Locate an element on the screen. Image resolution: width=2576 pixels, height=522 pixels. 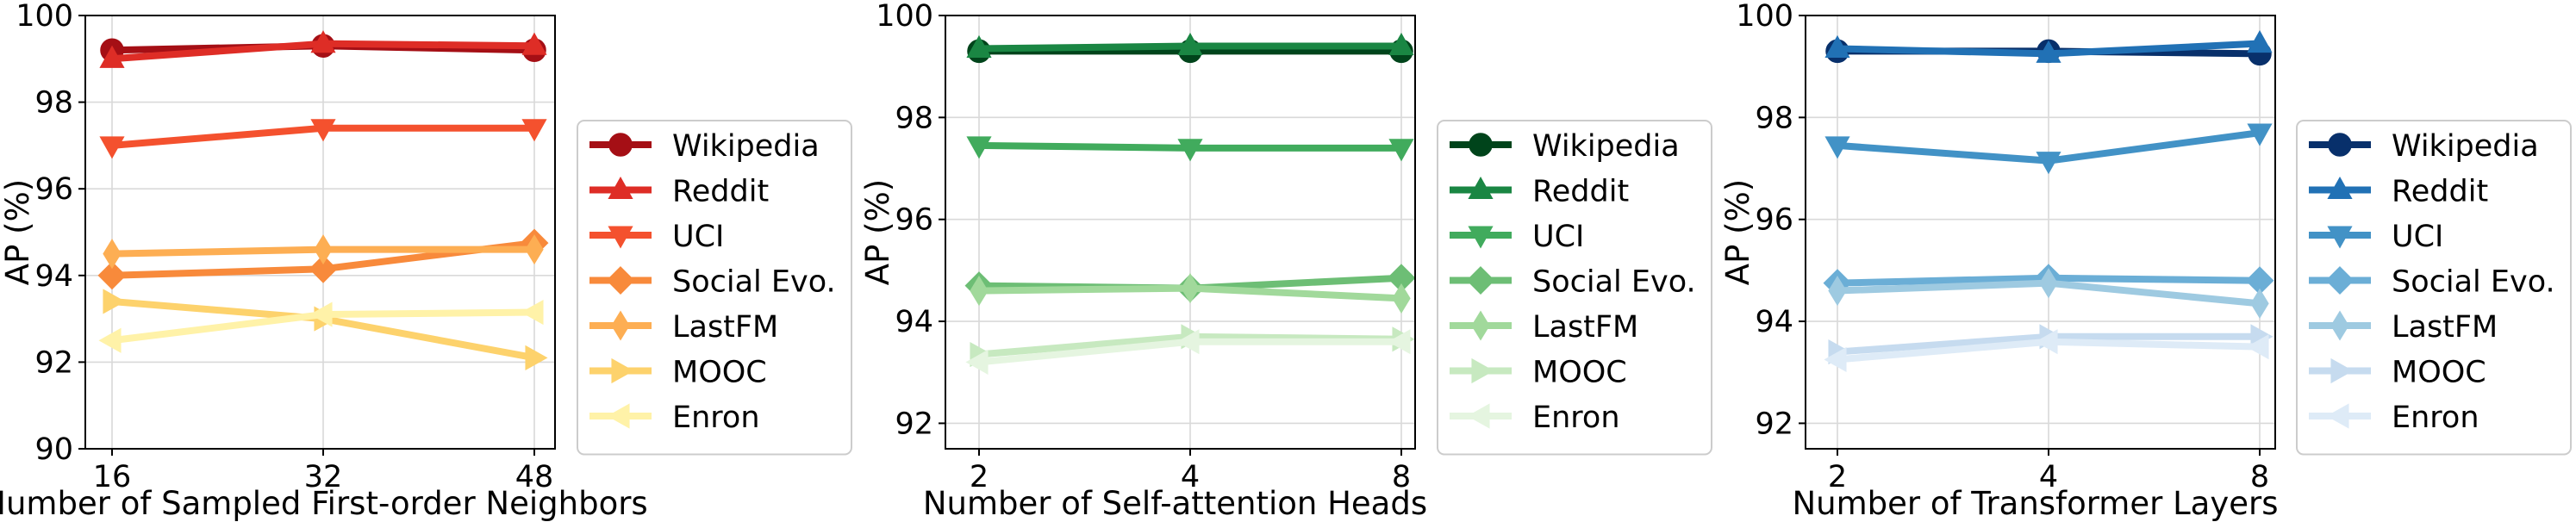
y-tick-label: 94 is located at coordinates (53, 276).